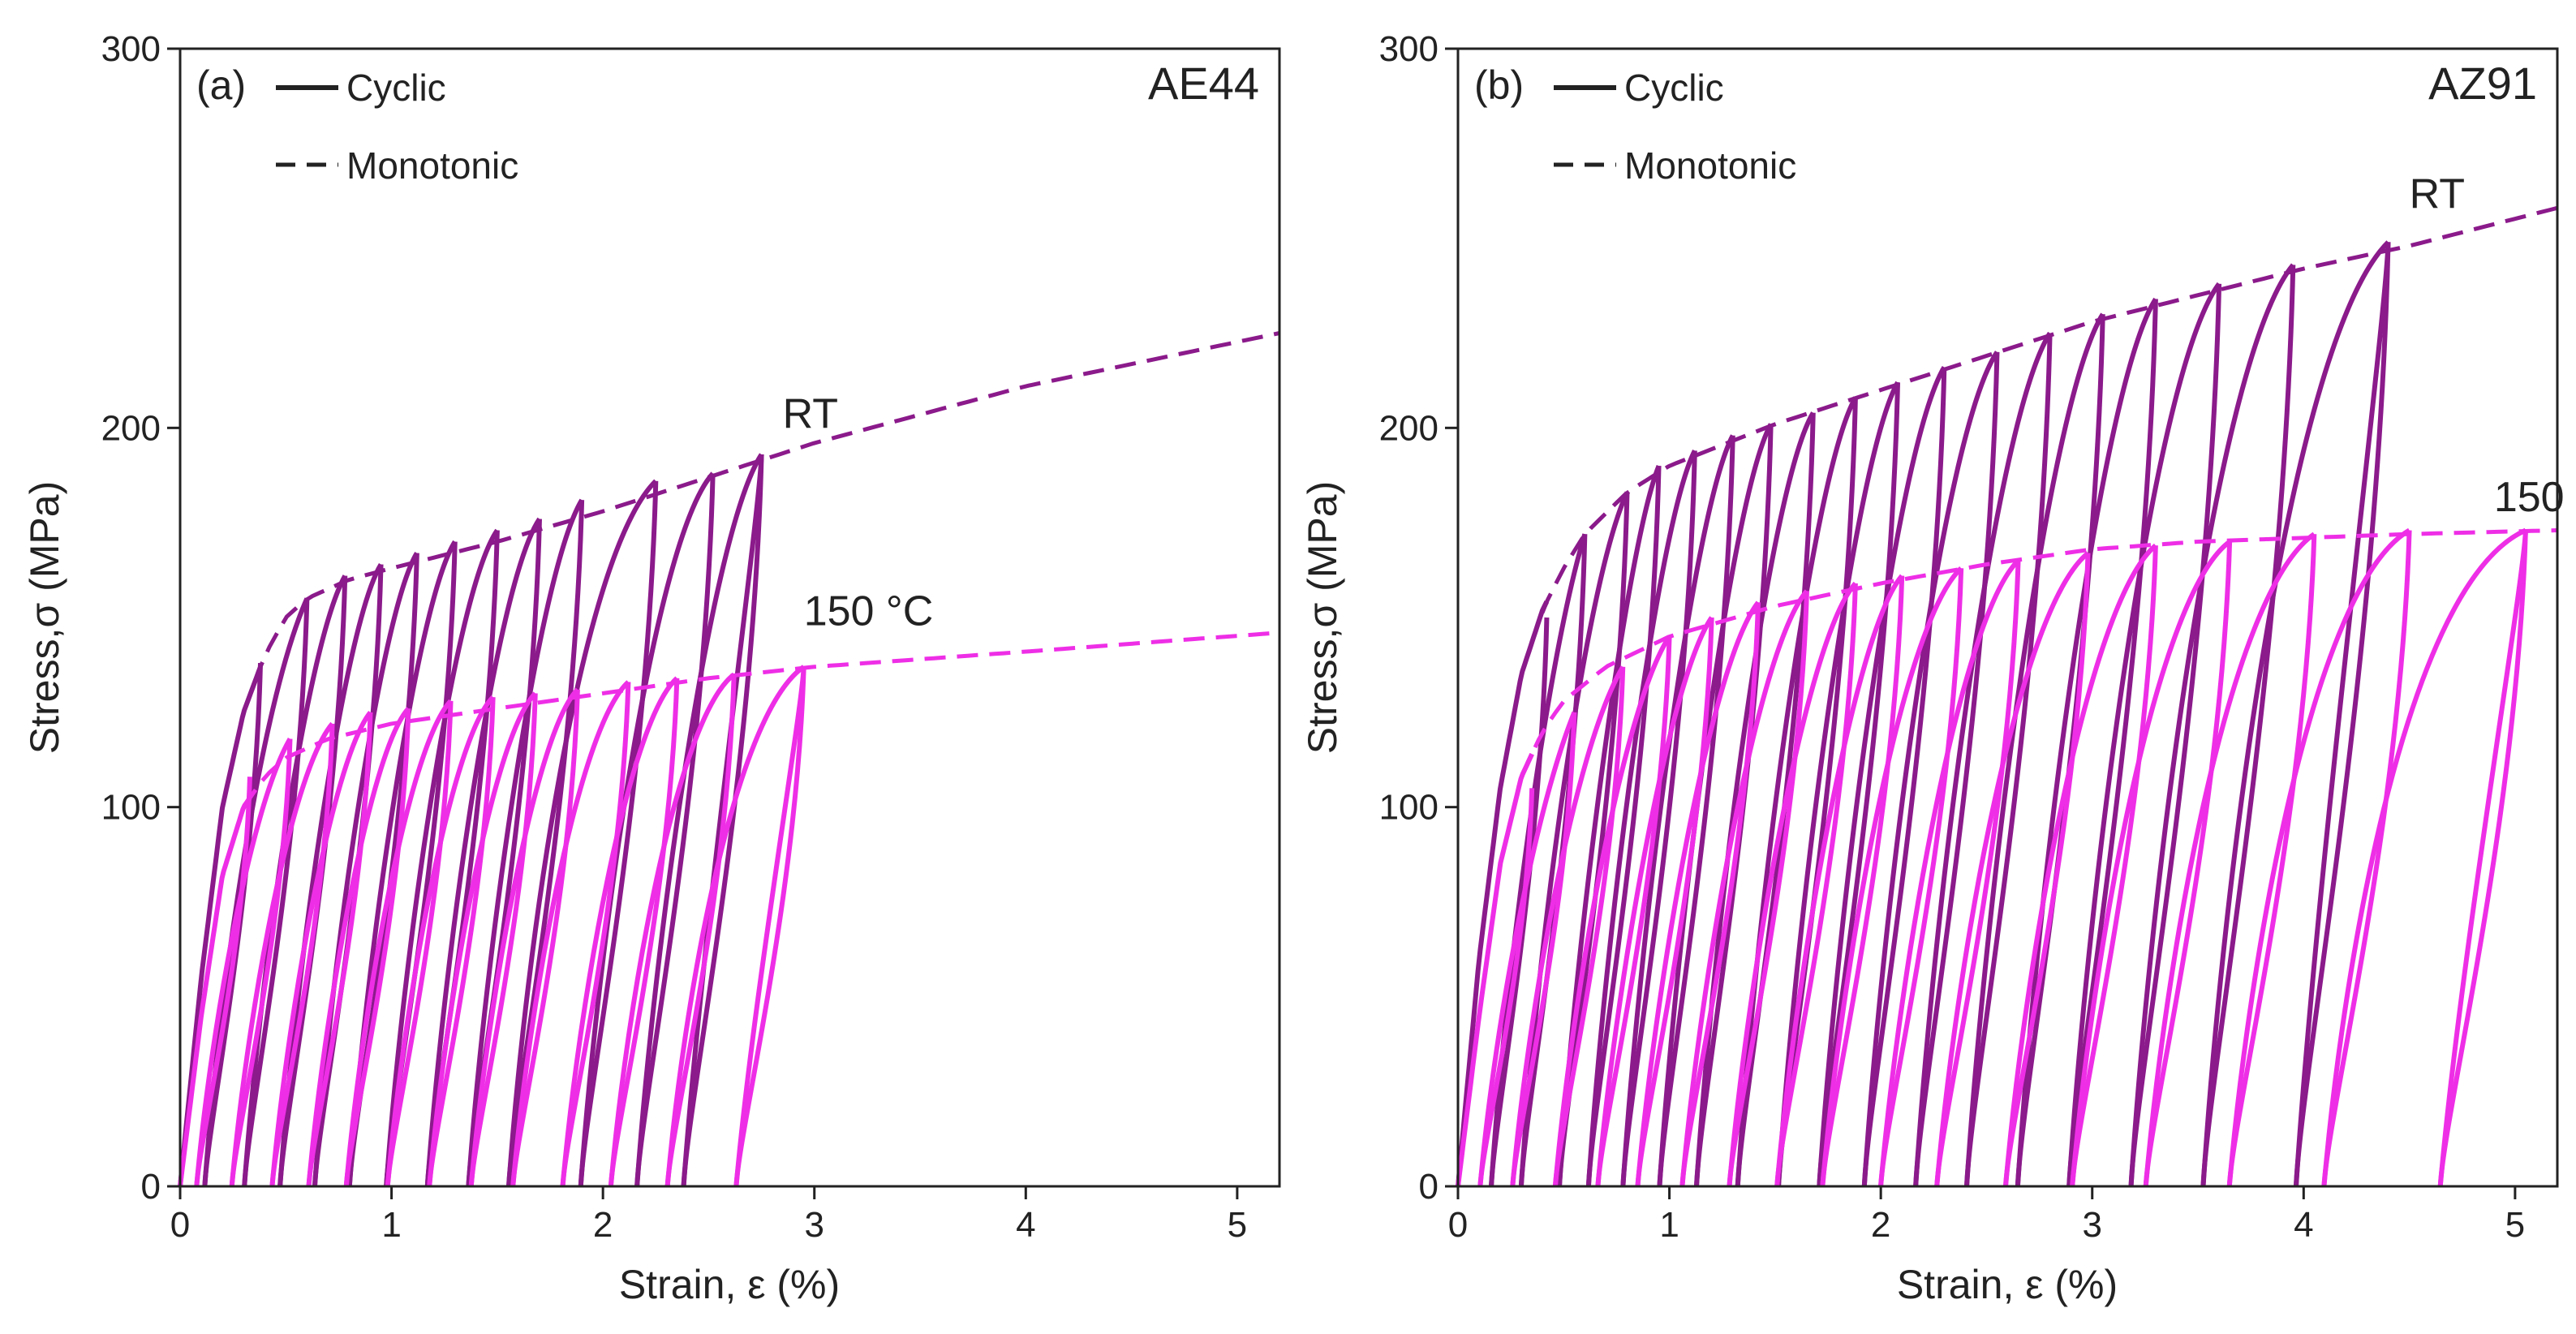 The image size is (2576, 1334). I want to click on curve-label-b-150: 150 °C, so click(2535, 497).